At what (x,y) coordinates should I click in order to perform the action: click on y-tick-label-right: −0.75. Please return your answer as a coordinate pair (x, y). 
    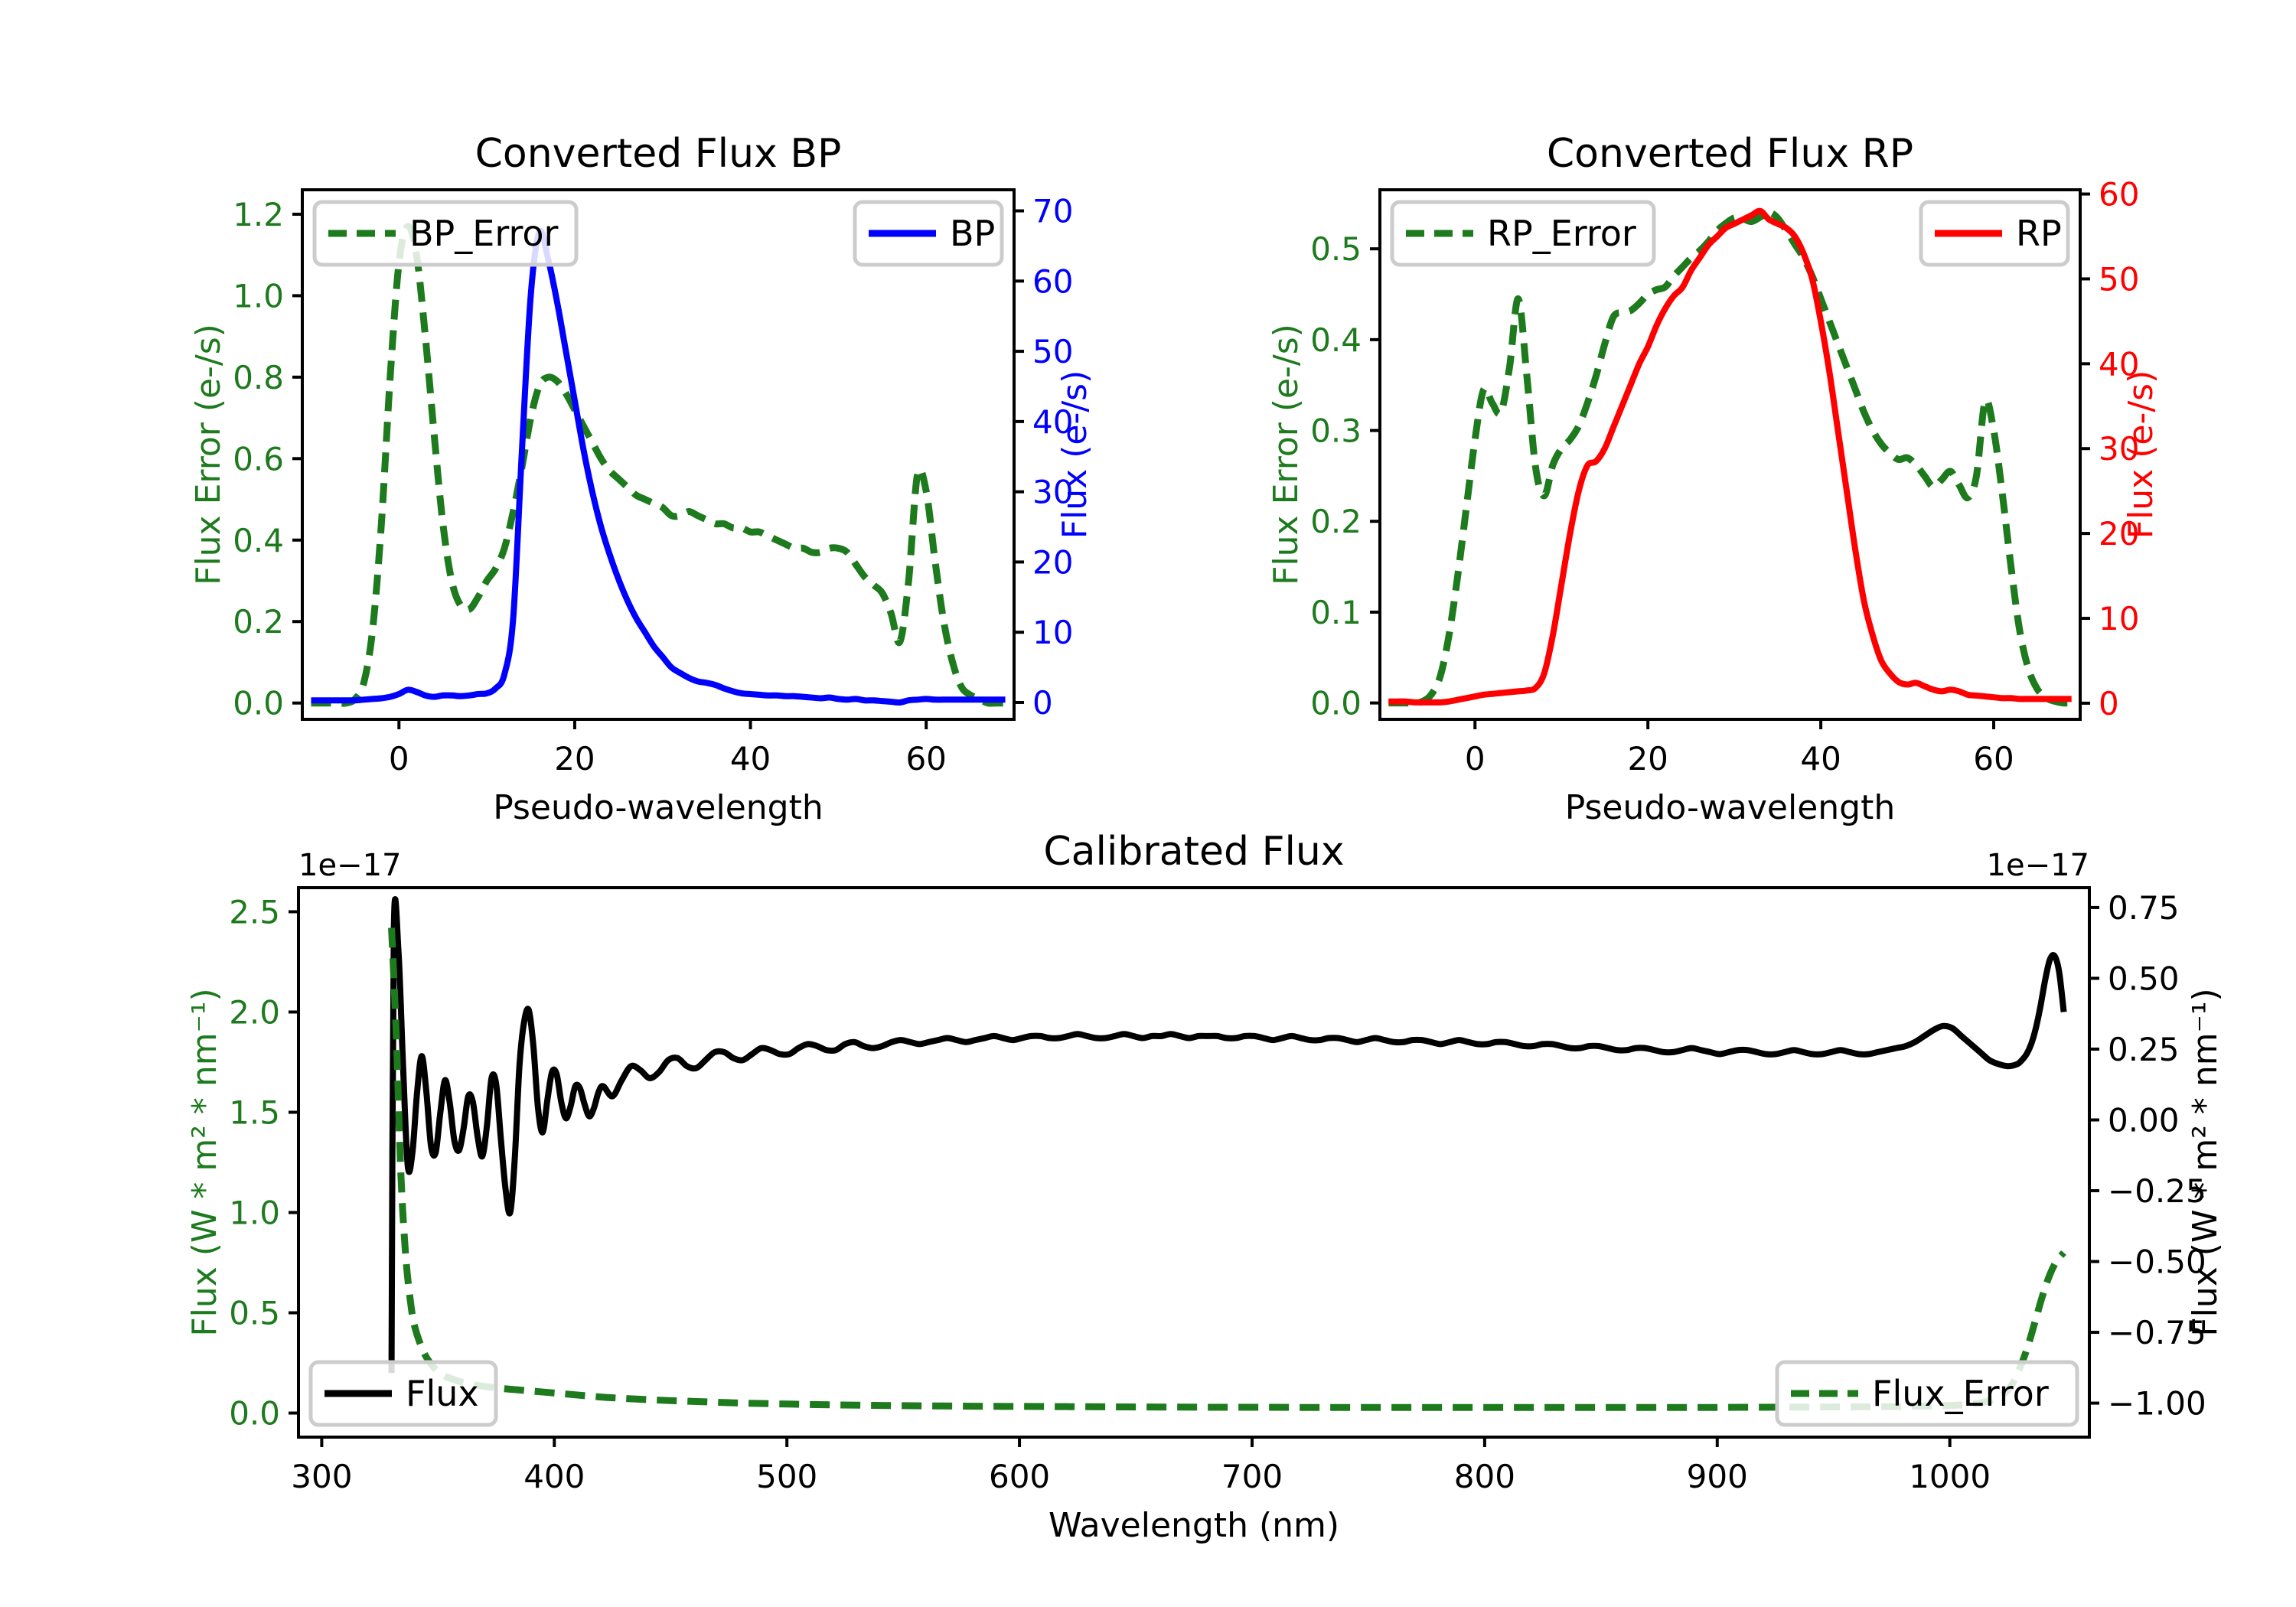
    Looking at the image, I should click on (2157, 1332).